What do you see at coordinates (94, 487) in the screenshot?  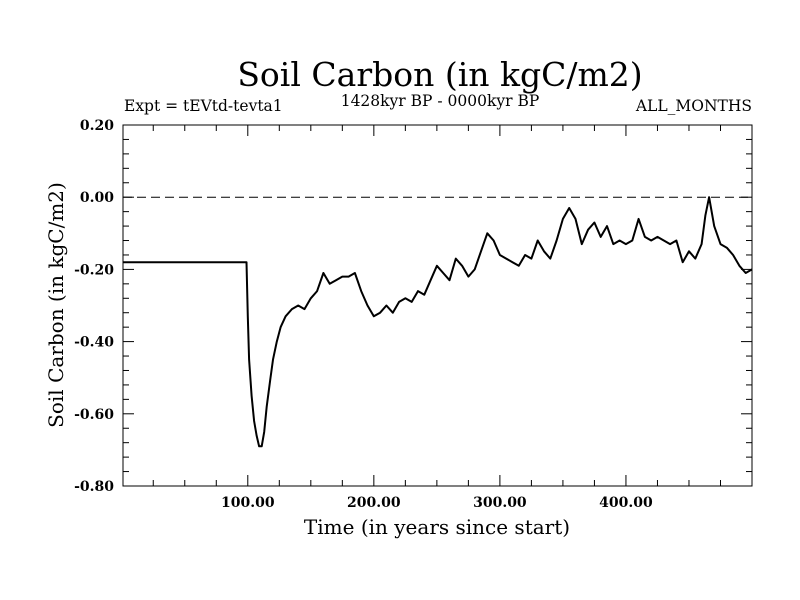 I see `y-tick-label: -0.80` at bounding box center [94, 487].